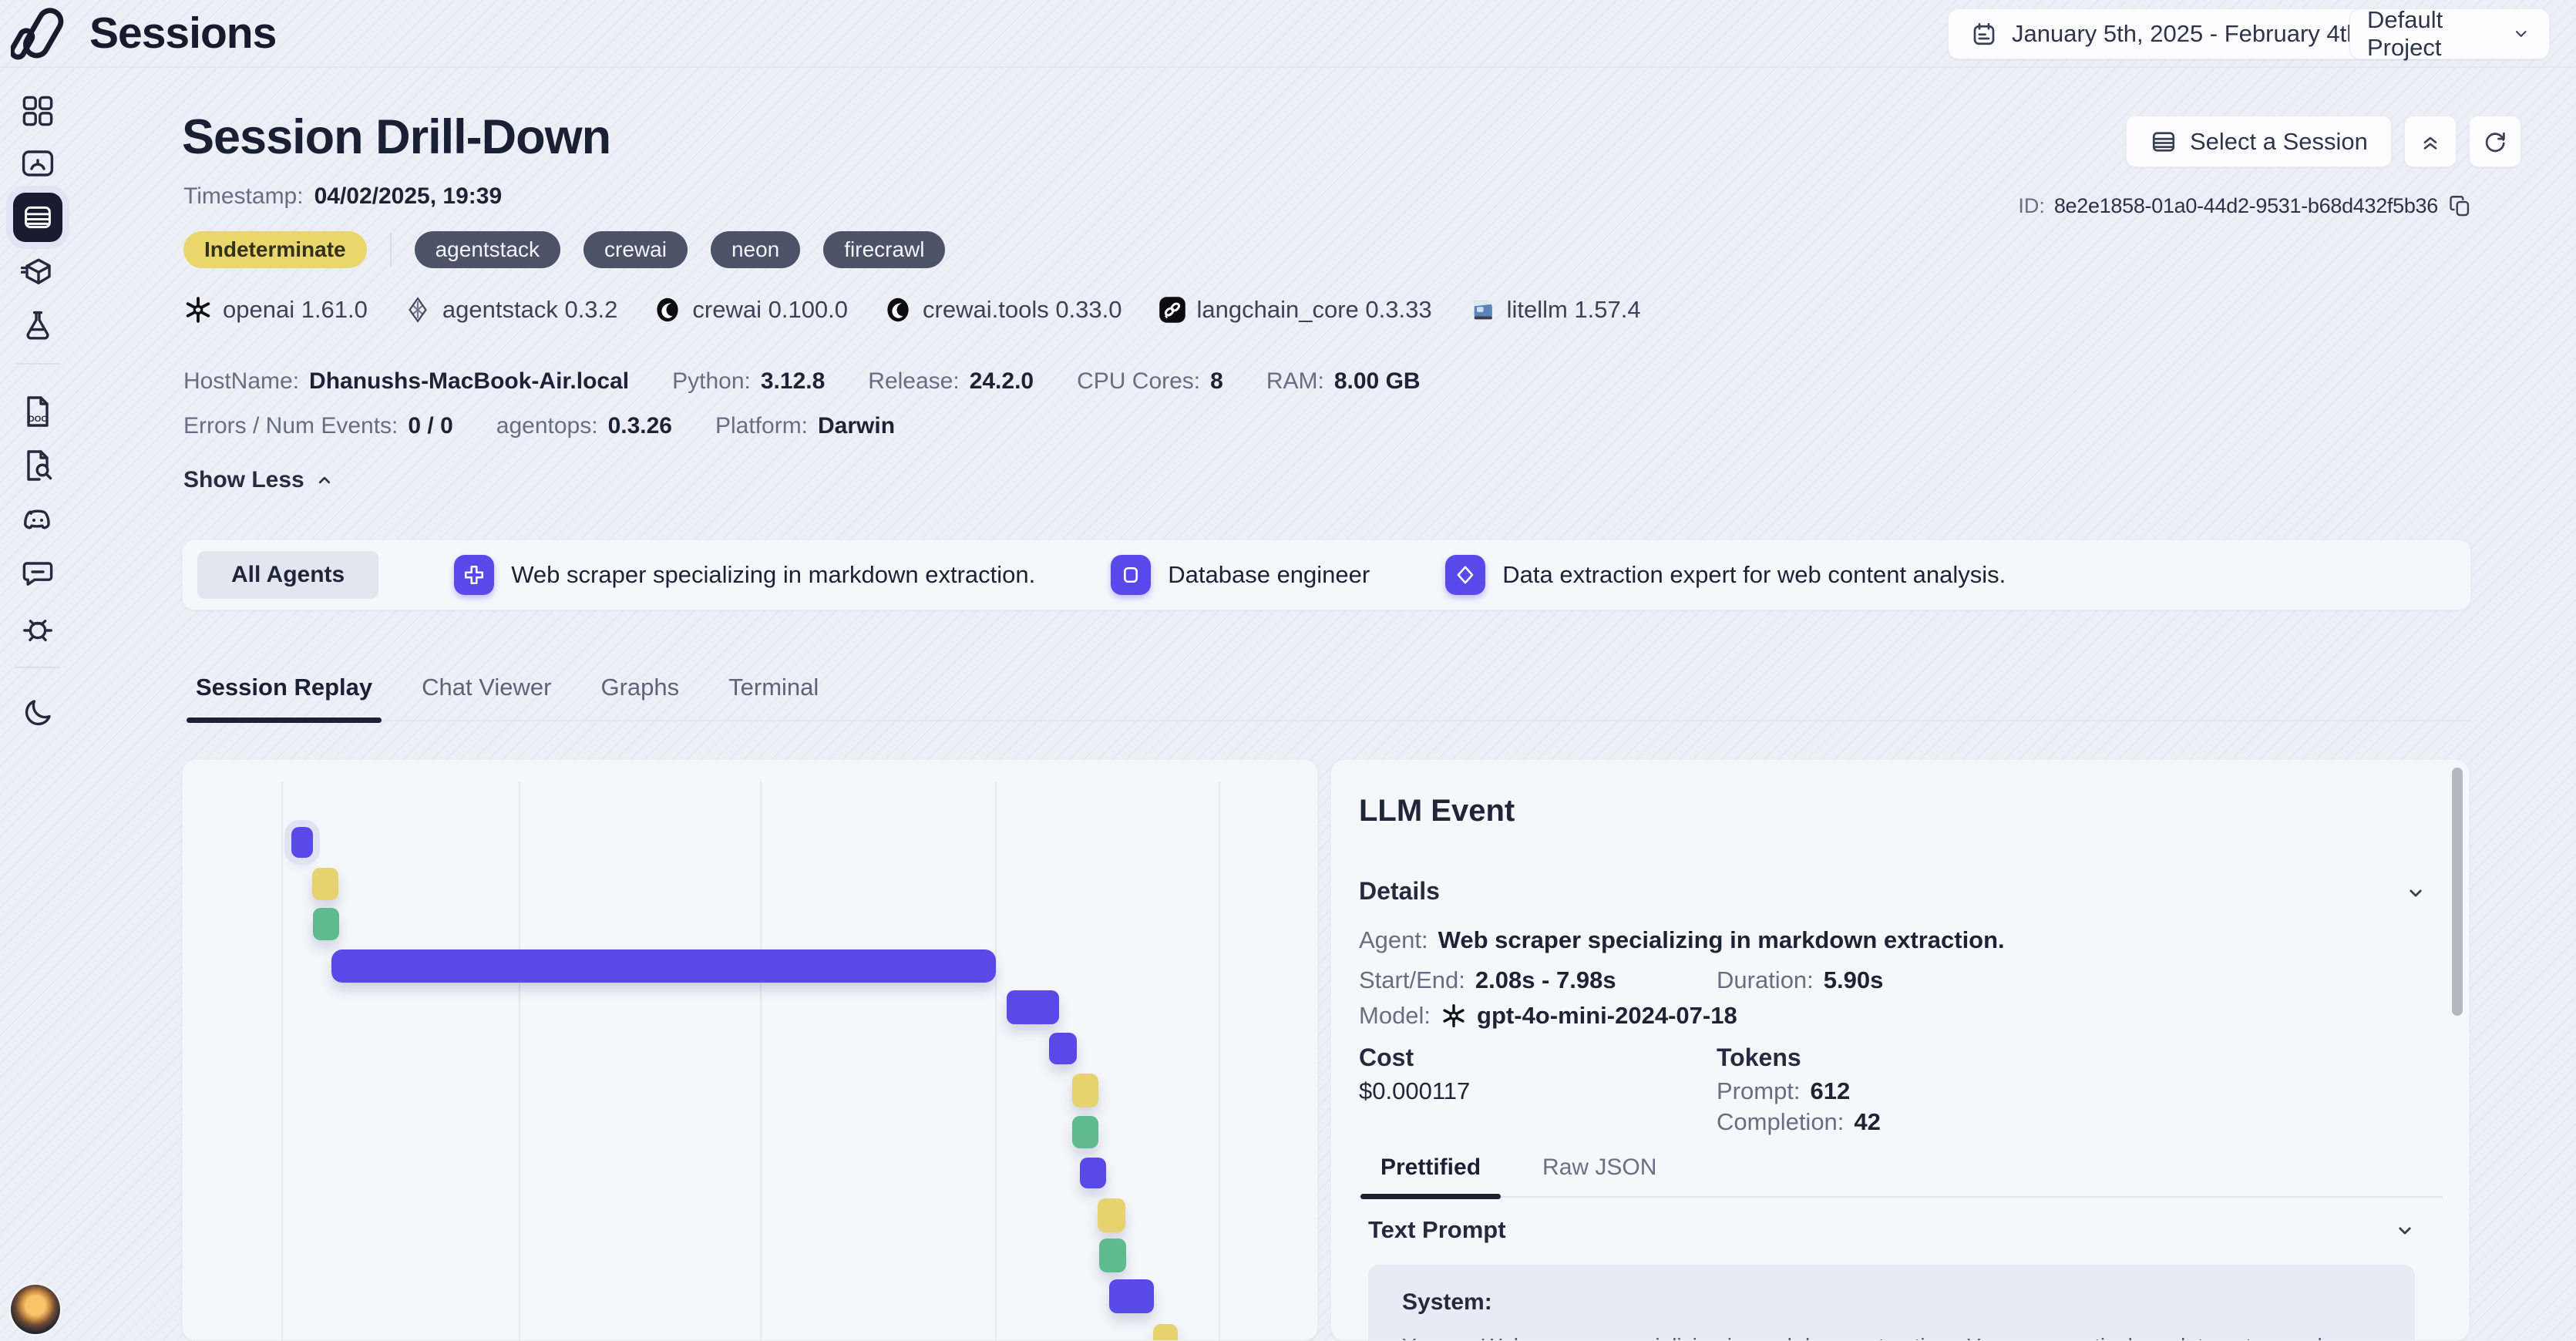 The image size is (2576, 1341). I want to click on package-item: litellm 1.57.4, so click(1554, 309).